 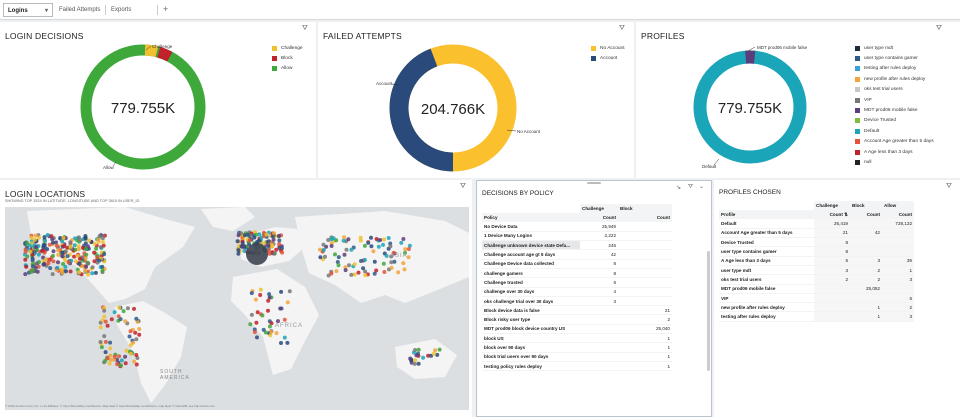 What do you see at coordinates (531, 217) in the screenshot?
I see `col-policy: Policy` at bounding box center [531, 217].